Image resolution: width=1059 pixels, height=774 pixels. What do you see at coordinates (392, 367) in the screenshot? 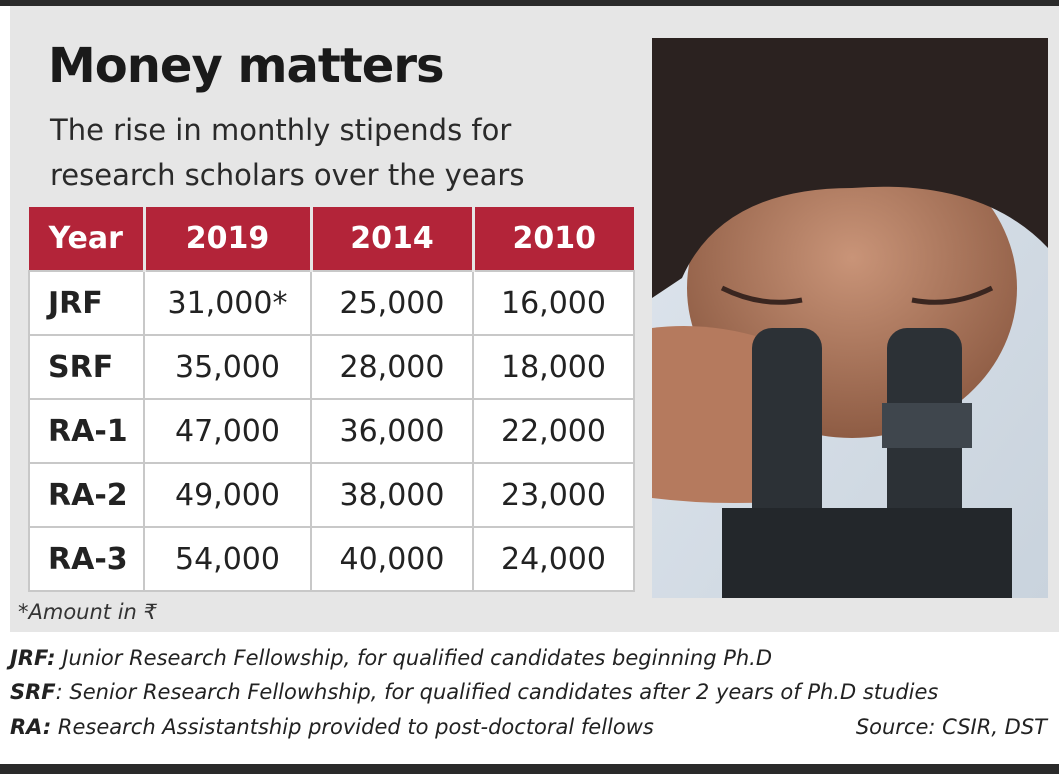
I see `cell: 28,000` at bounding box center [392, 367].